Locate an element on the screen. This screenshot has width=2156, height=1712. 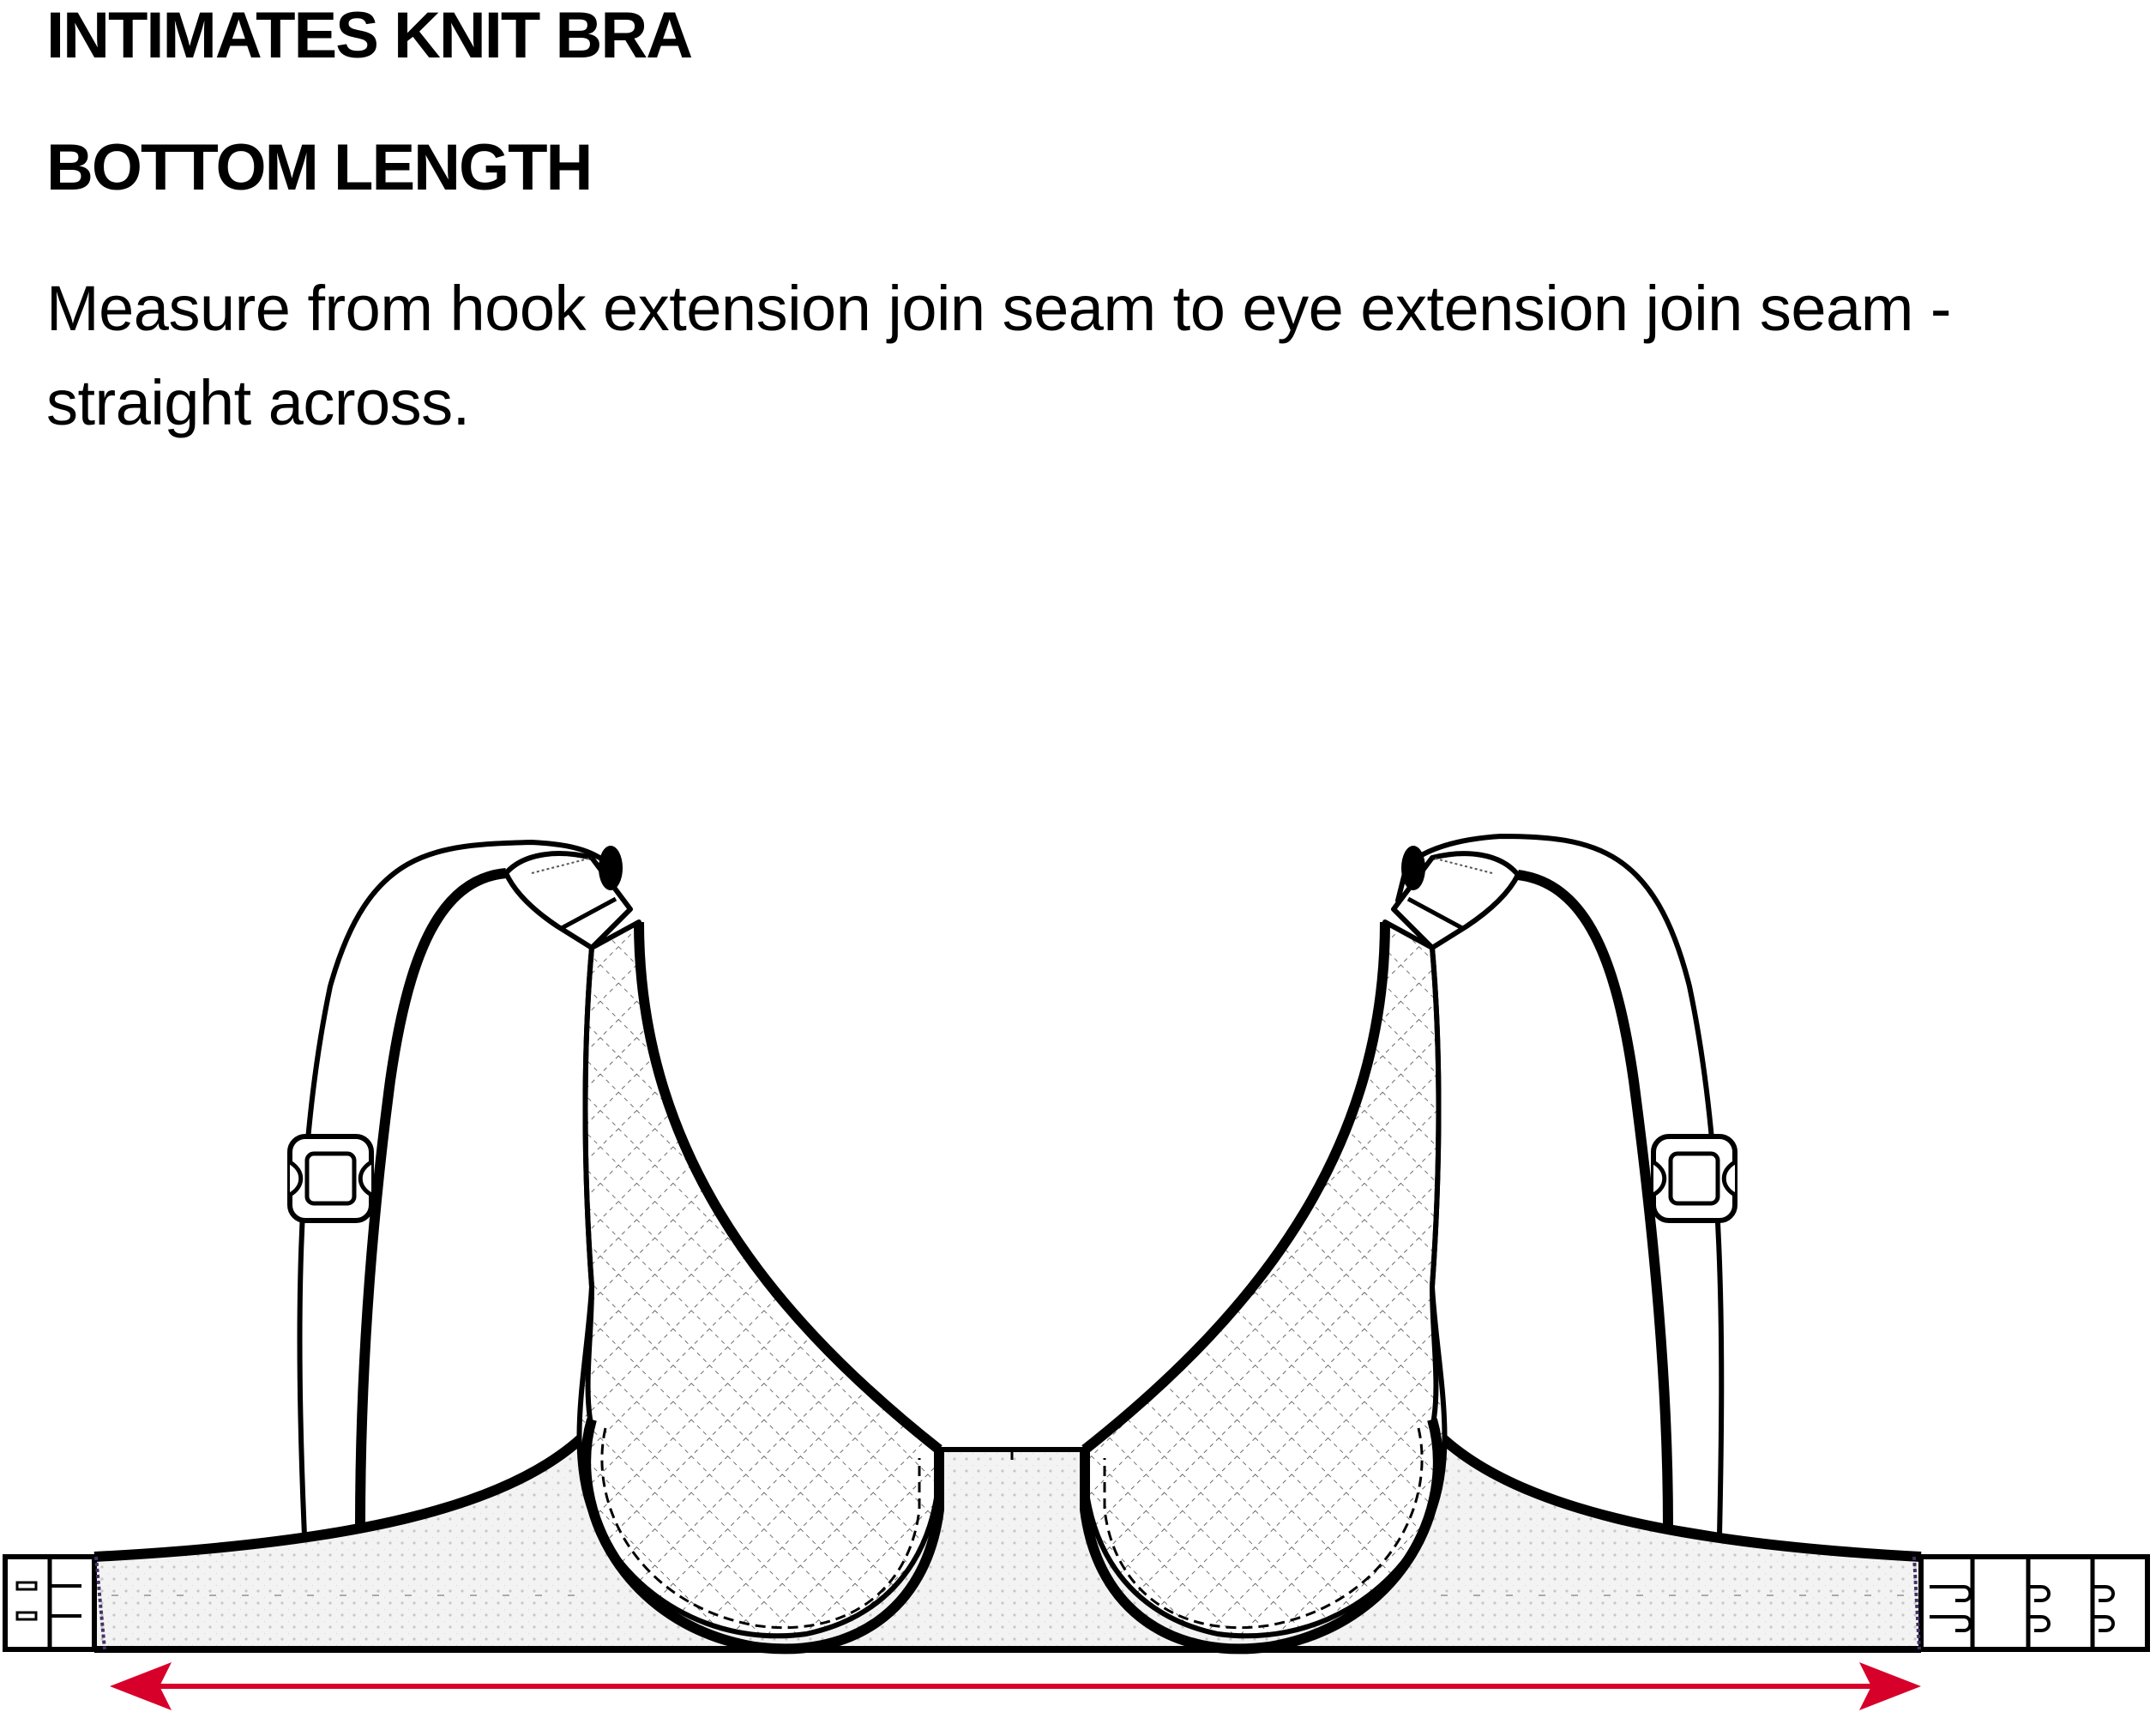
bottom-length-arrow is located at coordinates (1015, 1686).